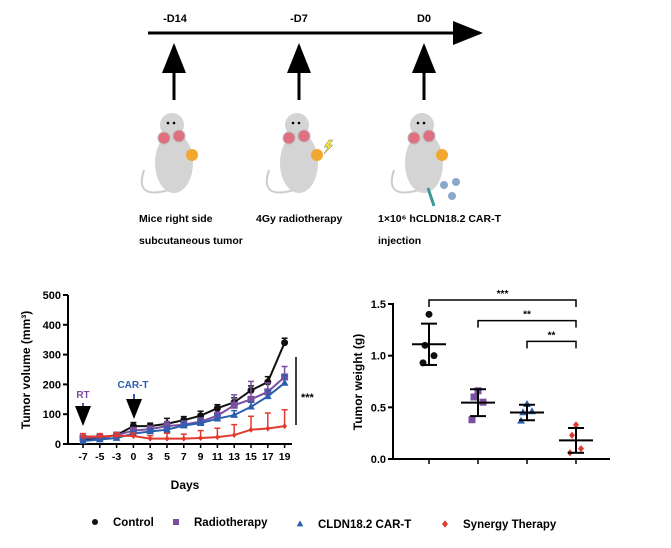 The image size is (671, 548). I want to click on legend-item: Radiotherapy, so click(220, 523).